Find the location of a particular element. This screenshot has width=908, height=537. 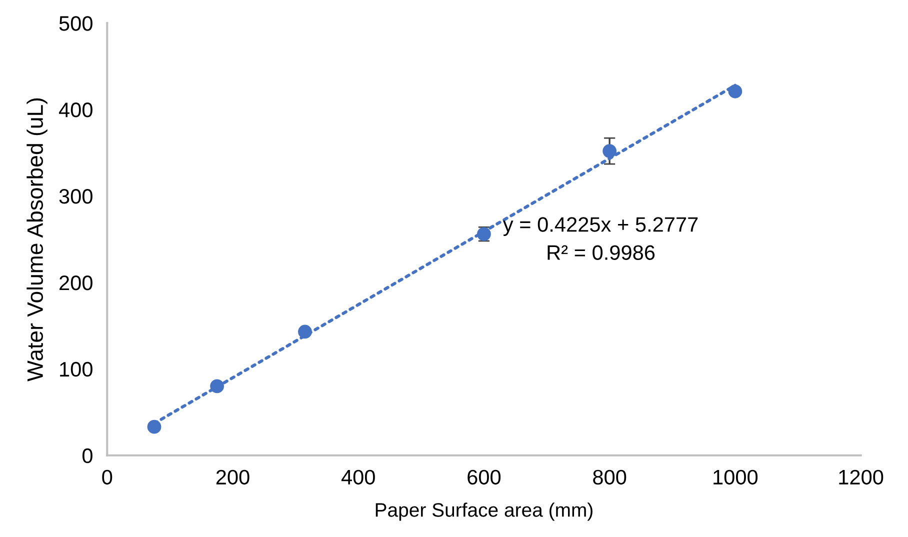

x-tick-label: 200 is located at coordinates (233, 477).